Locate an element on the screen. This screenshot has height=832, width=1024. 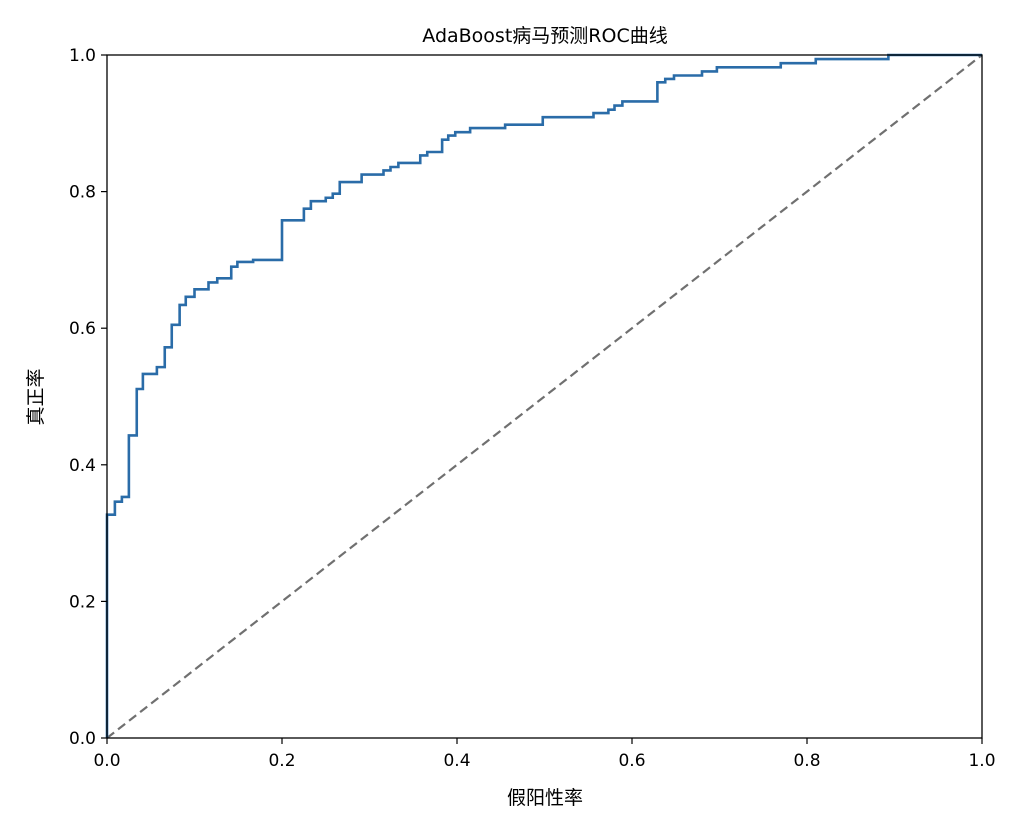
chart-title: AdaBoost病马预测ROC曲线 is located at coordinates (544, 36).